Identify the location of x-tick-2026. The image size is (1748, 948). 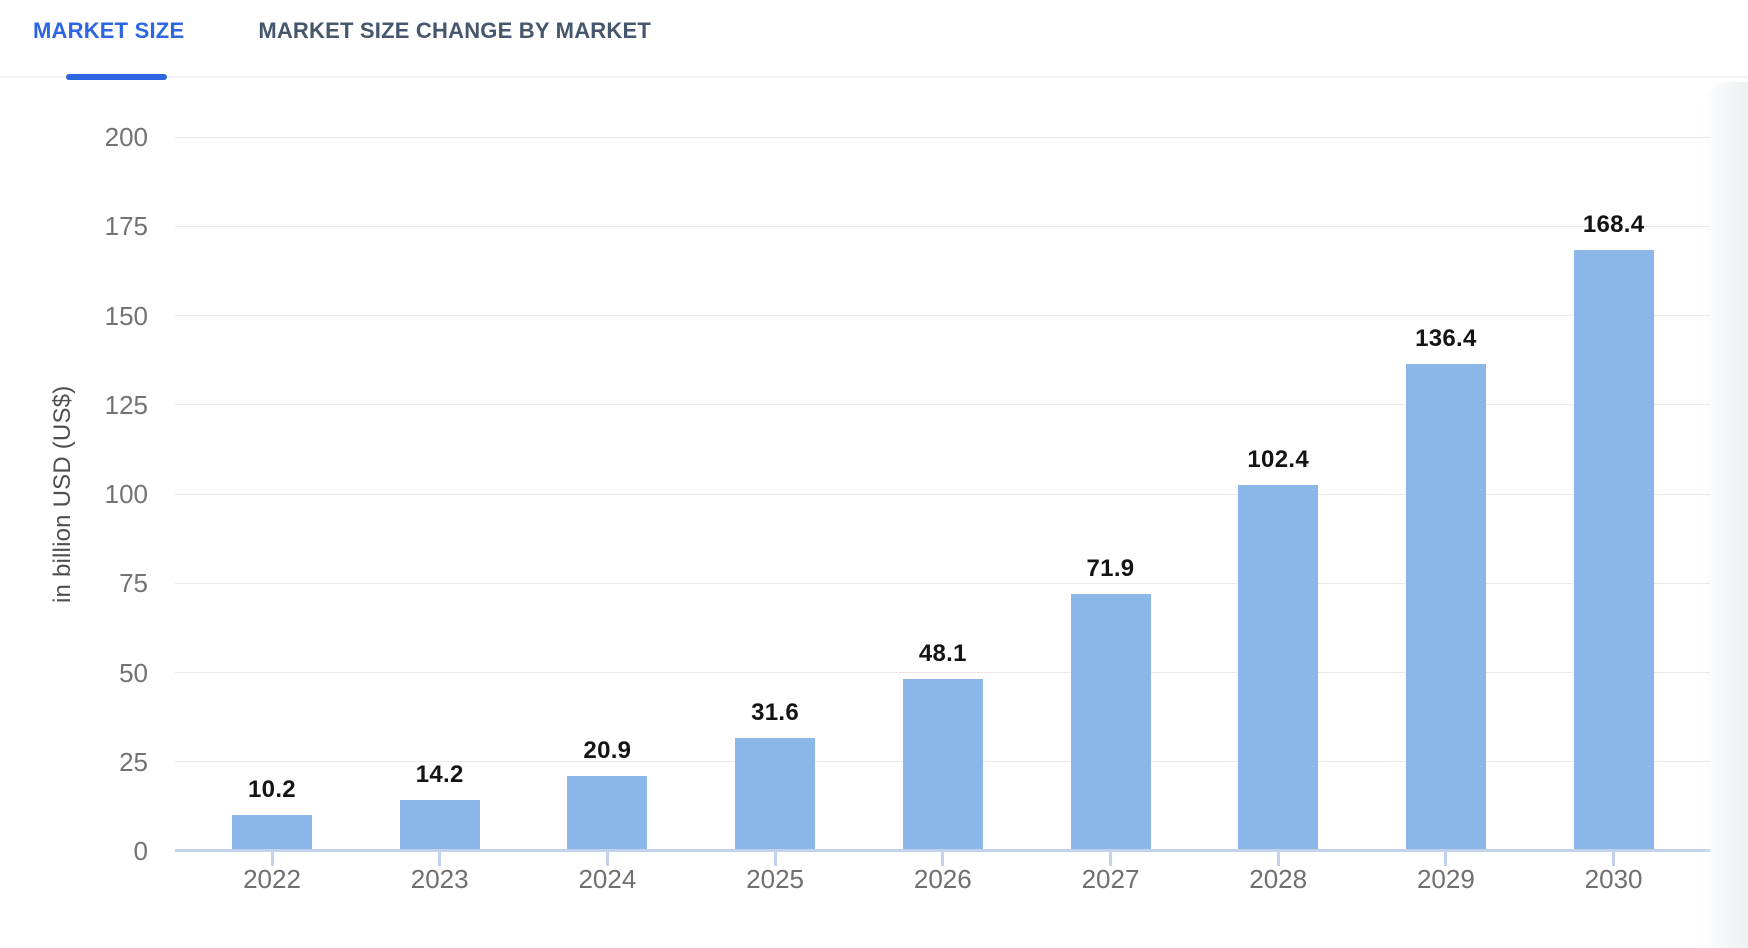
(943, 858).